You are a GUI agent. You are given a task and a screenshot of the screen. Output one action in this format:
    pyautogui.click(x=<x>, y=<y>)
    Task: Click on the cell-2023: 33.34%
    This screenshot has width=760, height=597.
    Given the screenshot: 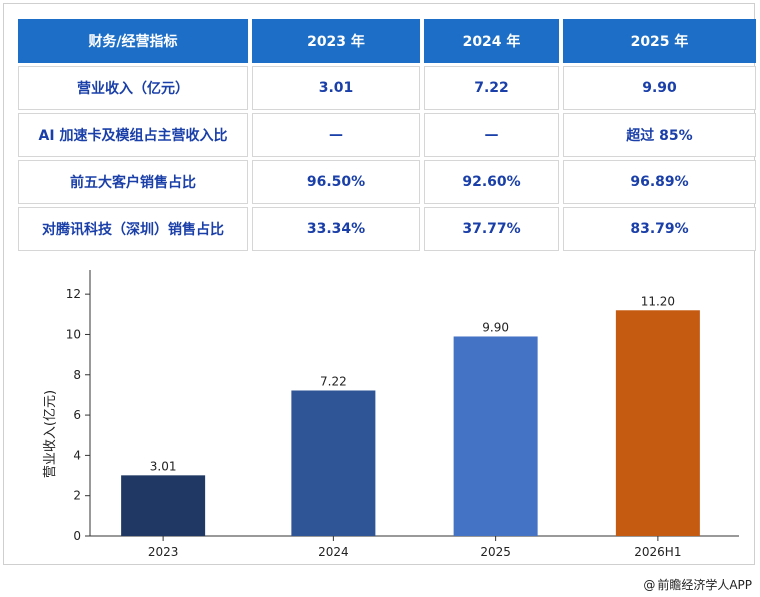 What is the action you would take?
    pyautogui.click(x=336, y=229)
    